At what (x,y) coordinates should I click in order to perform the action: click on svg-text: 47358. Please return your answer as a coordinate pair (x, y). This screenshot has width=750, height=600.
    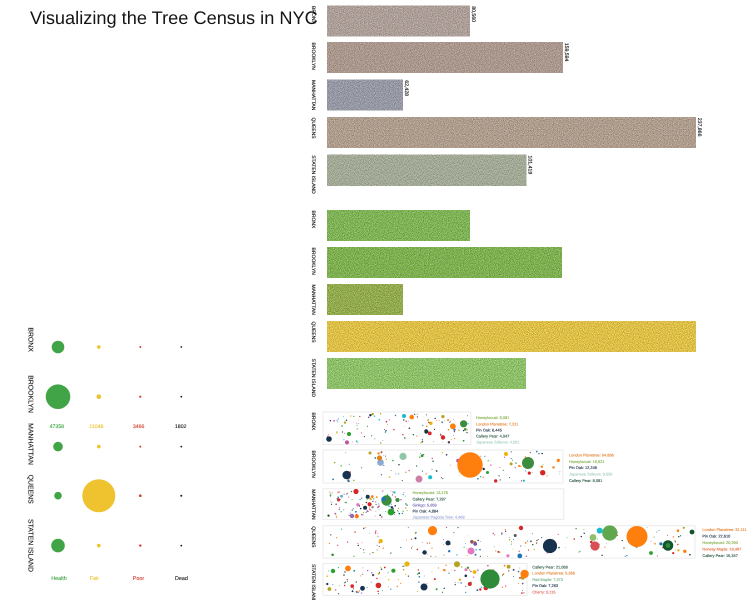
    Looking at the image, I should click on (57, 427).